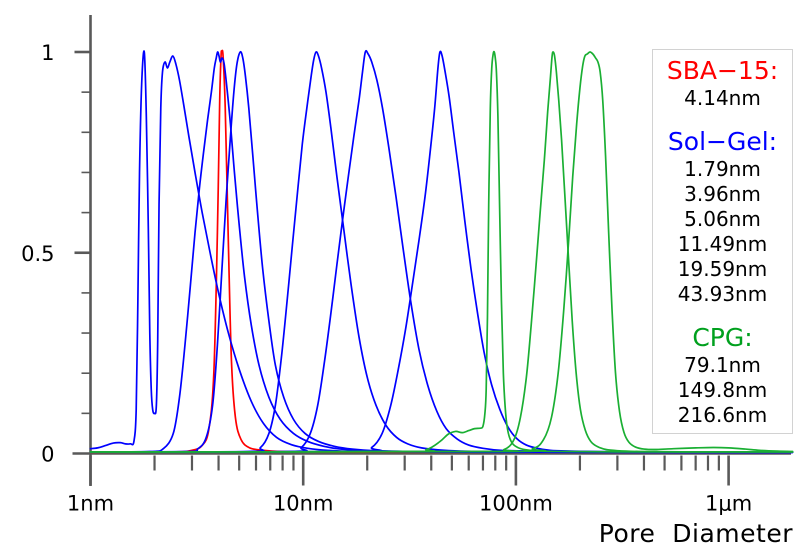 The height and width of the screenshot is (550, 801). Describe the element at coordinates (722, 337) in the screenshot. I see `legend-heading: CPG:` at that location.